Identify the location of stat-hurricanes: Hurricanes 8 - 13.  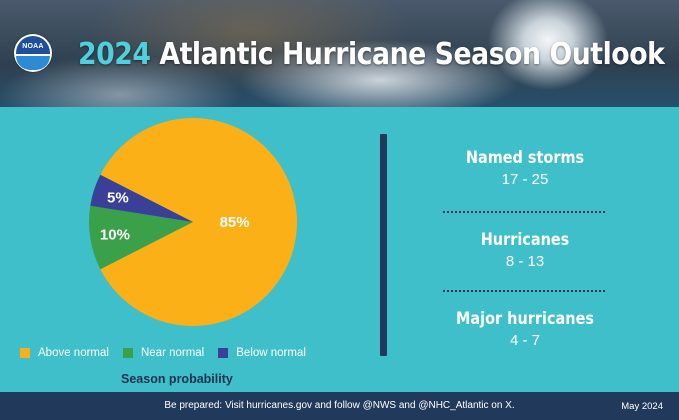
(525, 250).